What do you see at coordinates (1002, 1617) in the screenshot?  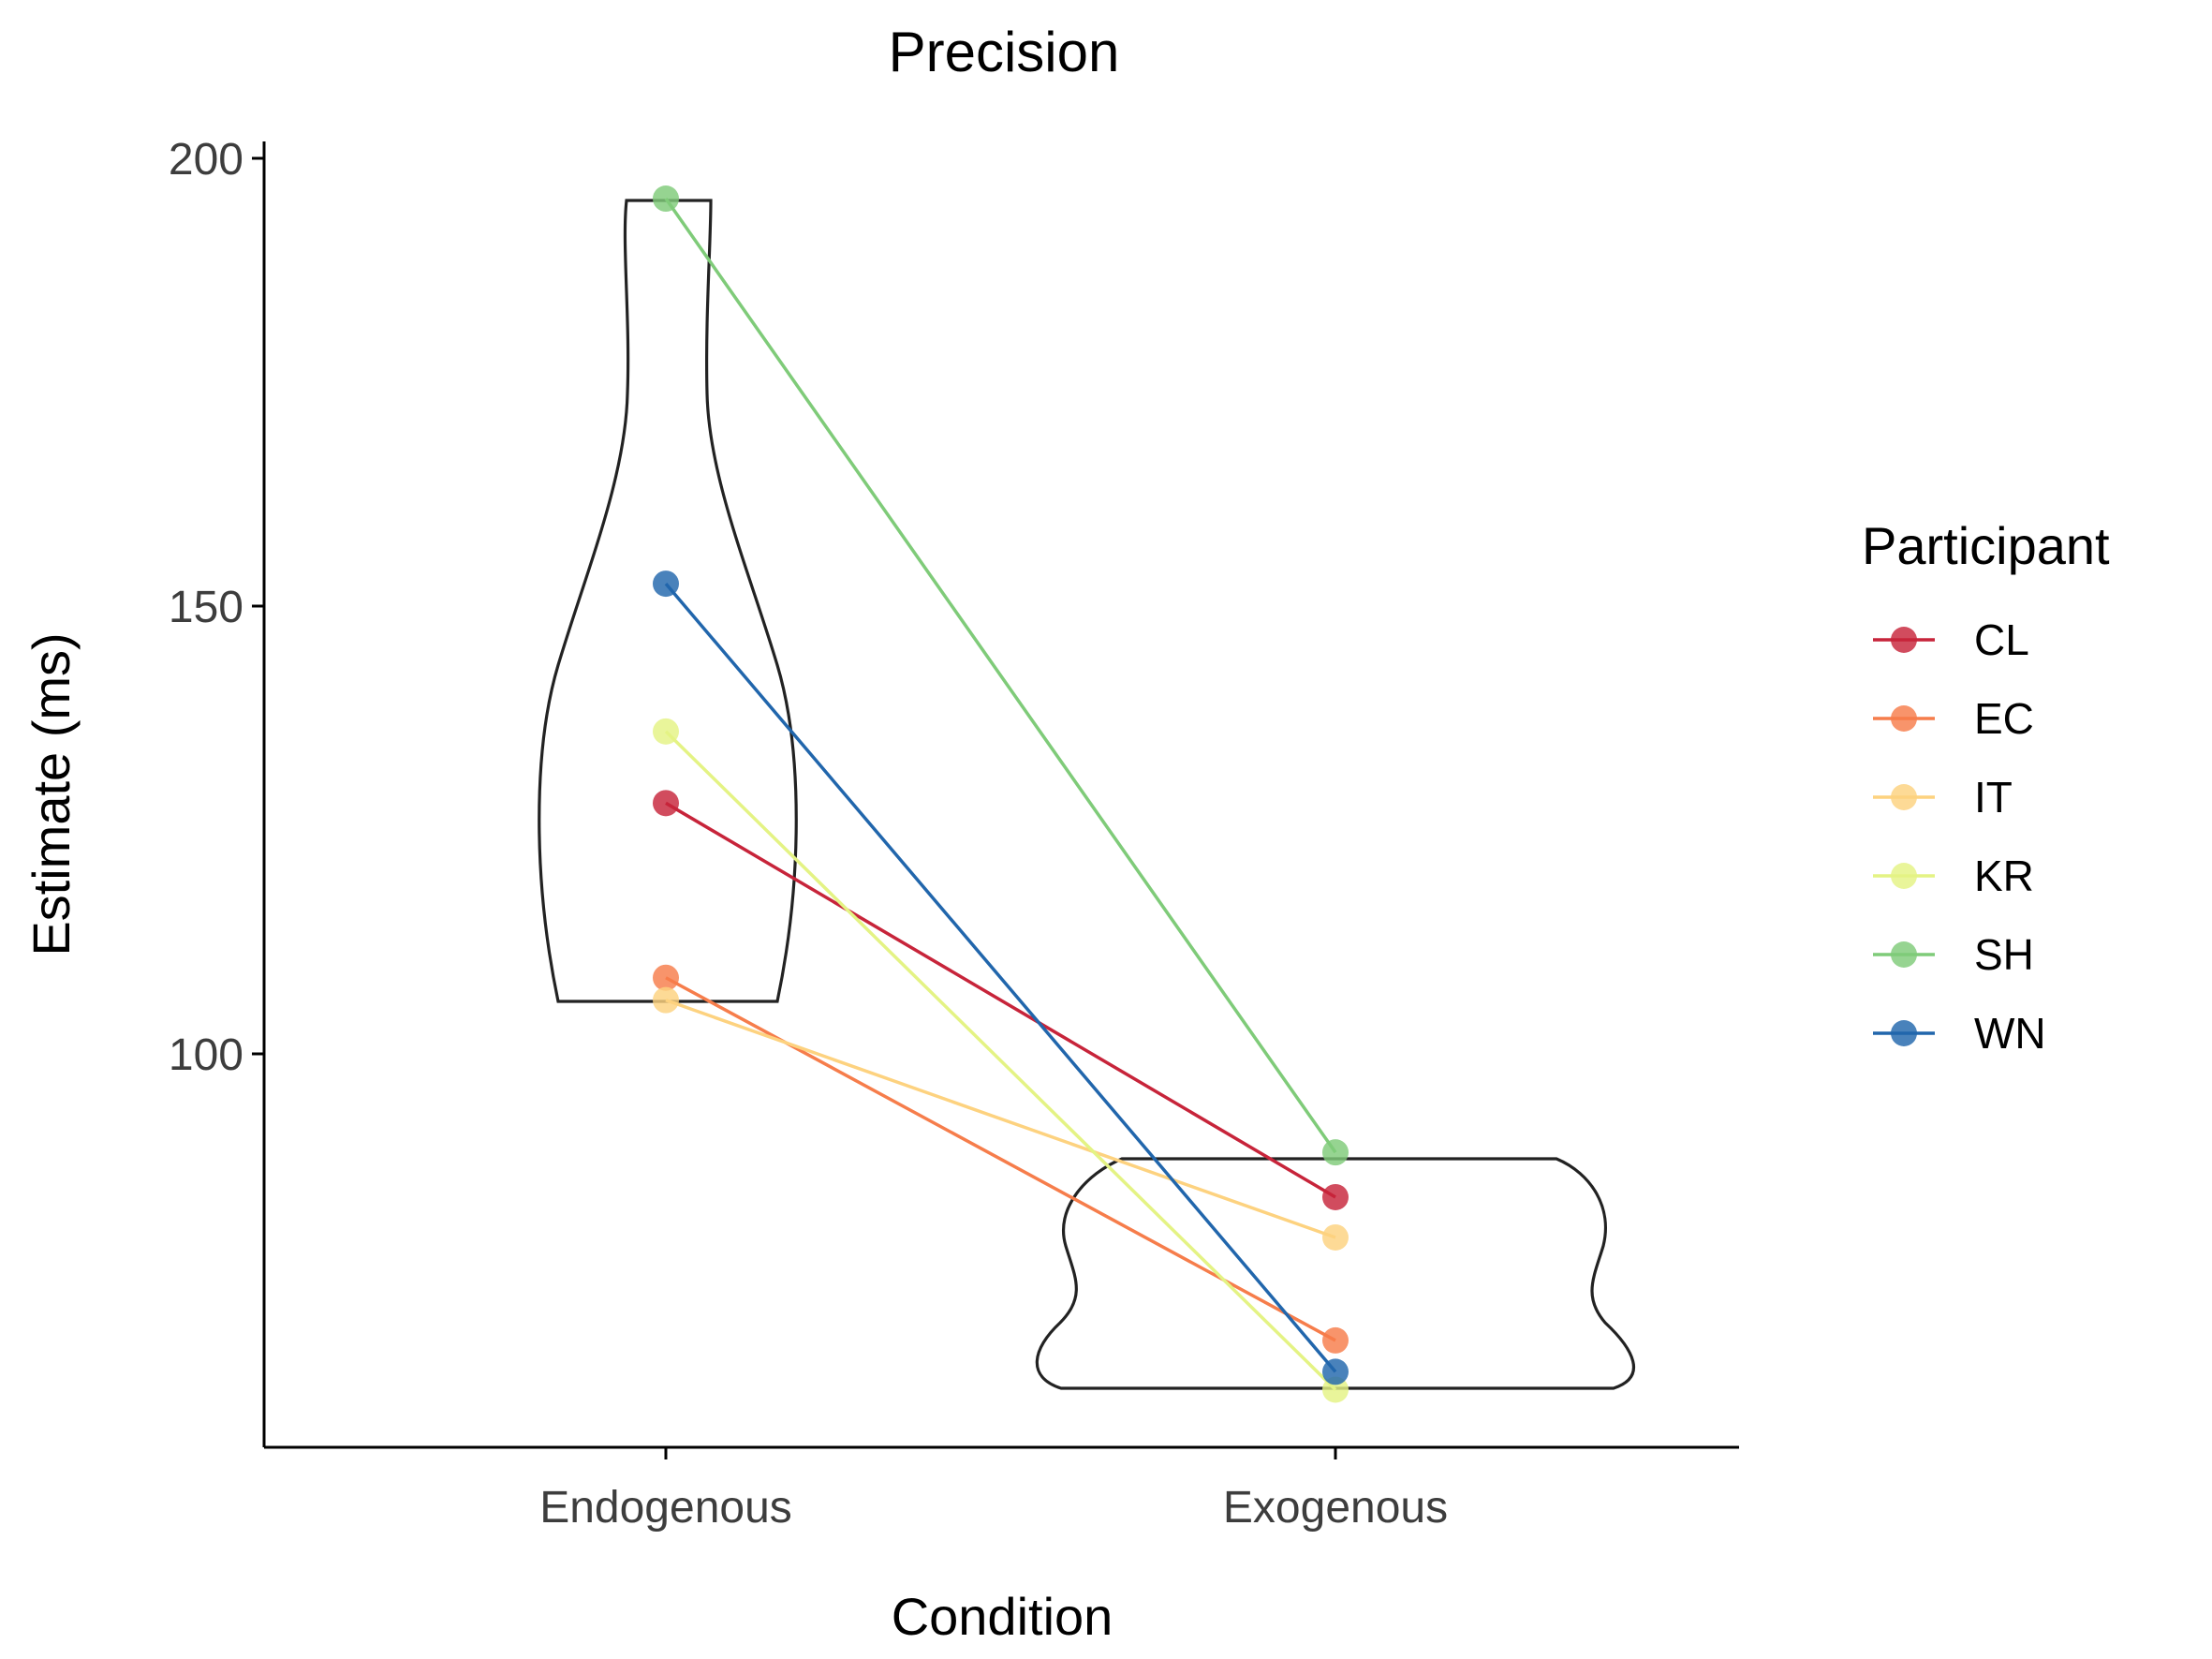 I see `x-axis-title: Condition` at bounding box center [1002, 1617].